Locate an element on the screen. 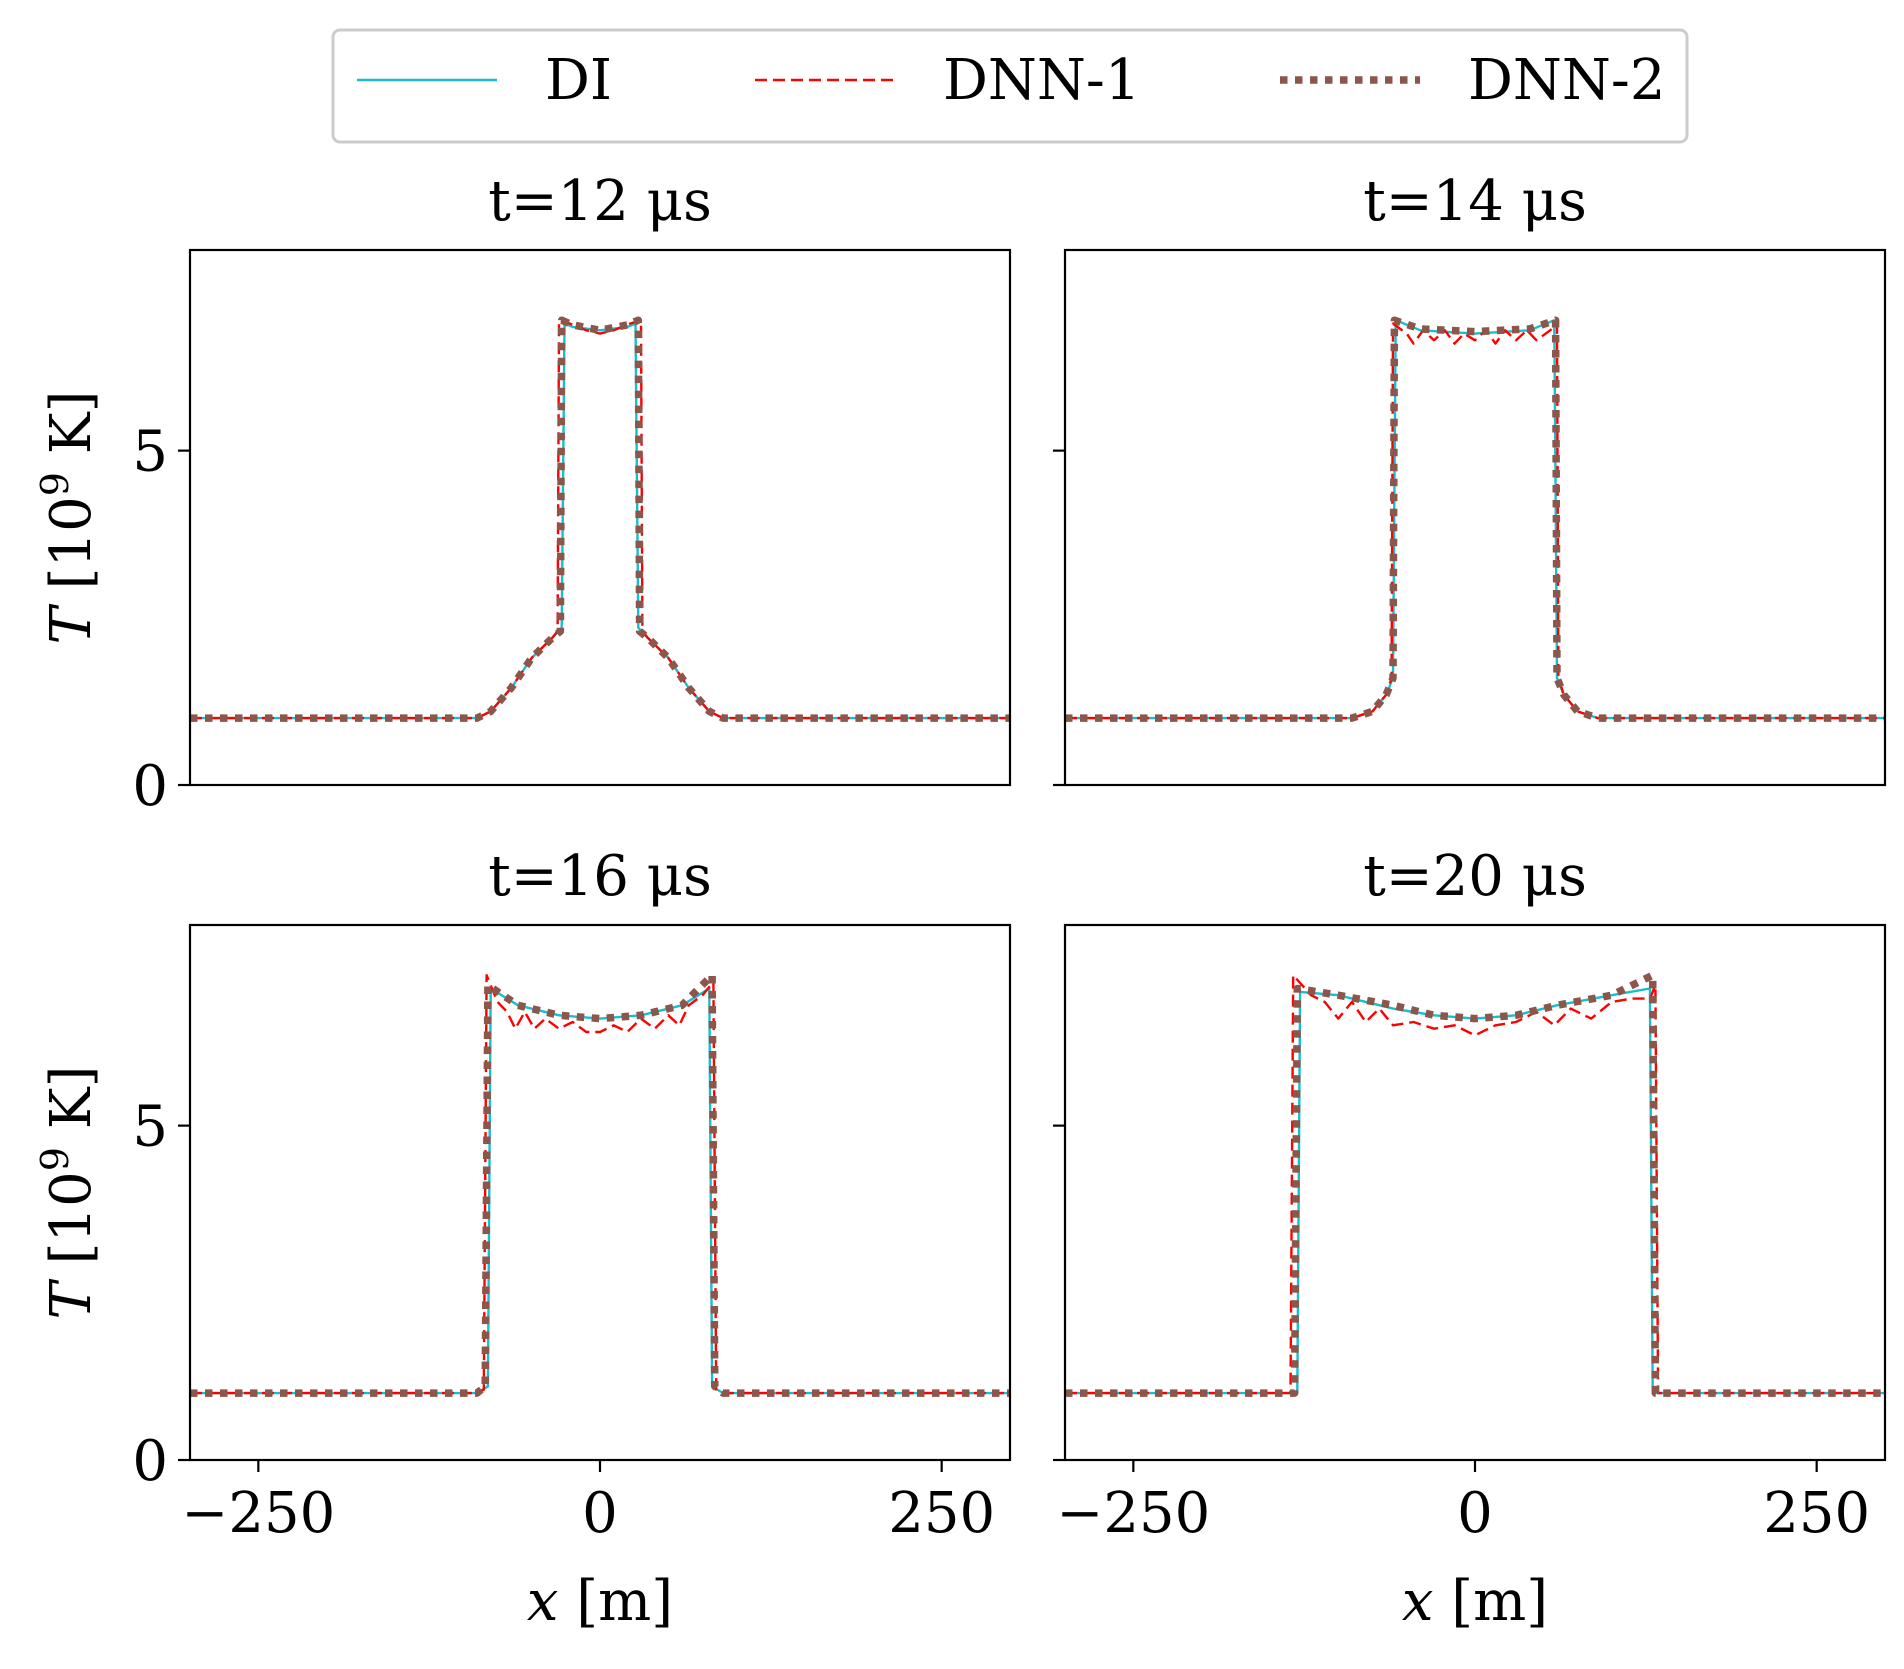 This screenshot has height=1669, width=1904. legend-label-dnn-1: DNN-1 is located at coordinates (1041, 80).